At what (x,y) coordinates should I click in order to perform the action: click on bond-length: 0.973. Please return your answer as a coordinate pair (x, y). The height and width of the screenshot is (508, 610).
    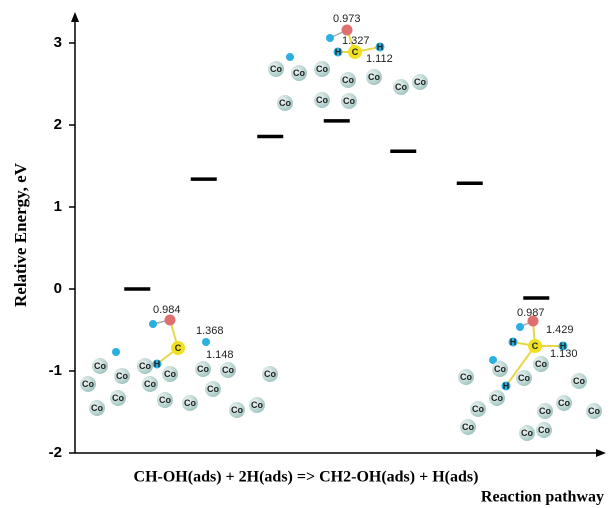
    Looking at the image, I should click on (347, 19).